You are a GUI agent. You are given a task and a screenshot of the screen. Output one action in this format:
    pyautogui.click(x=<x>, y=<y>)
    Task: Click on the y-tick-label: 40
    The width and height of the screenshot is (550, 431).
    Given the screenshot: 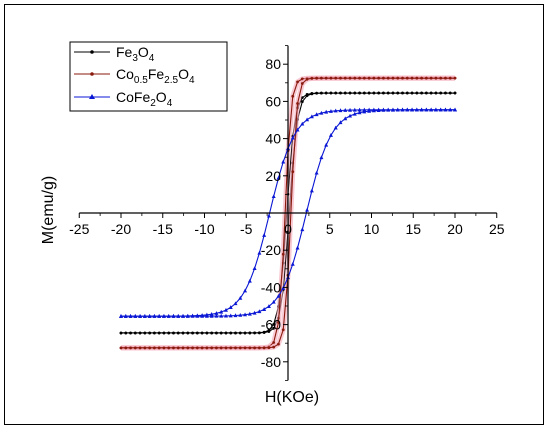 What is the action you would take?
    pyautogui.click(x=273, y=139)
    